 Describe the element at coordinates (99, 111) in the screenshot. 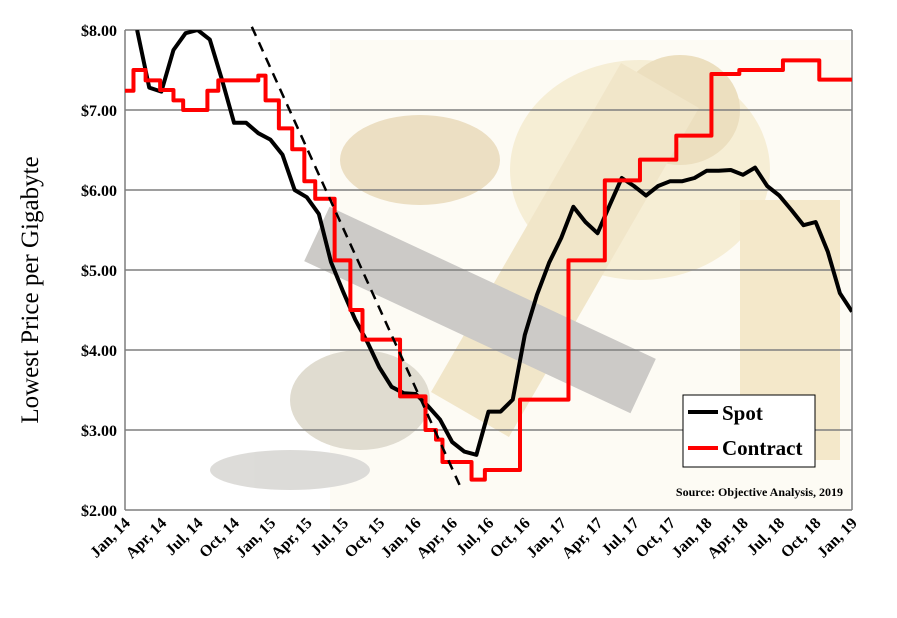

I see `y-tick-label: $7.00` at that location.